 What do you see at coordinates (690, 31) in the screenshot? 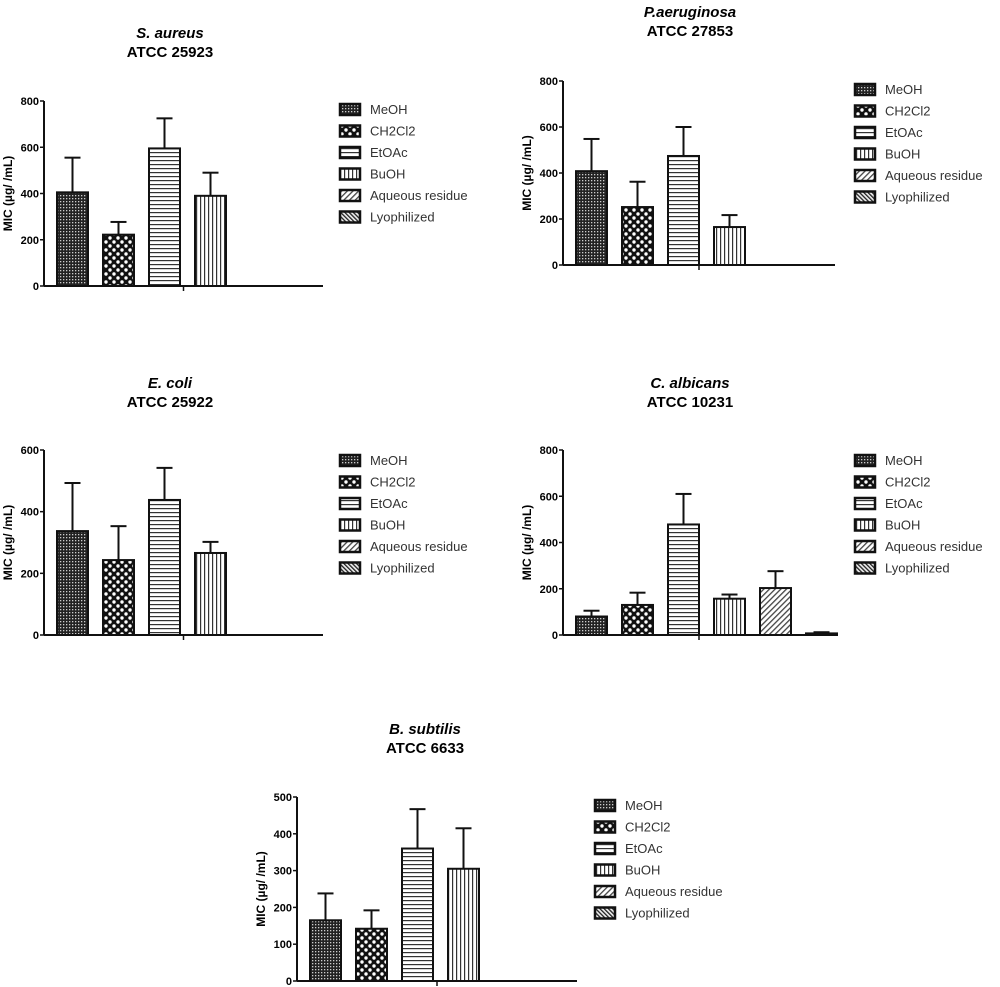
I see `chart-subtitle: ATCC 27853` at bounding box center [690, 31].